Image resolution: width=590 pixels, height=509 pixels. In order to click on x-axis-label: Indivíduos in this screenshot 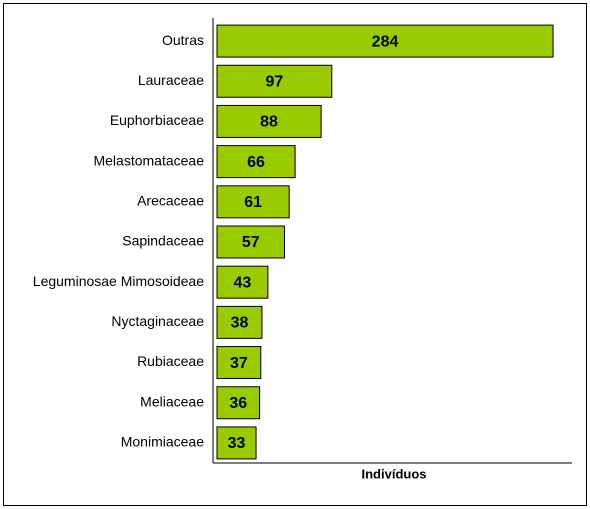, I will do `click(394, 473)`.